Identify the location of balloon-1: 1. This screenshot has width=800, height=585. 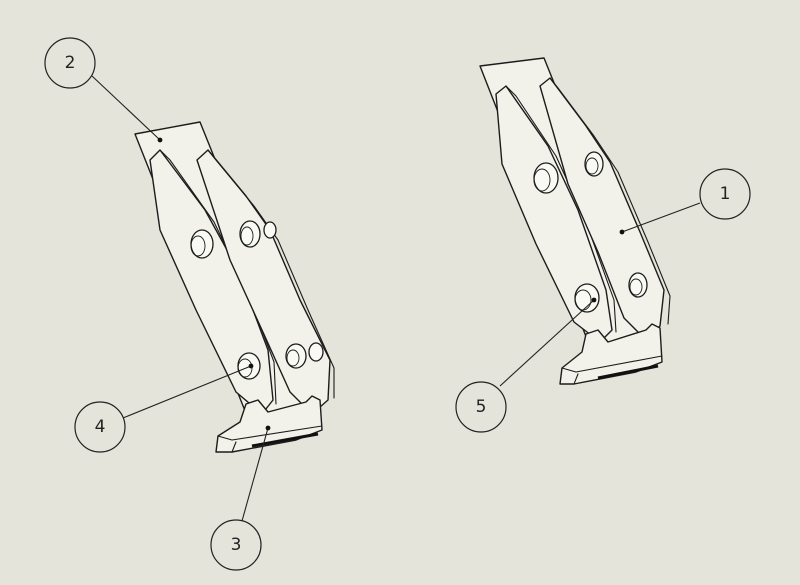
(685, 201).